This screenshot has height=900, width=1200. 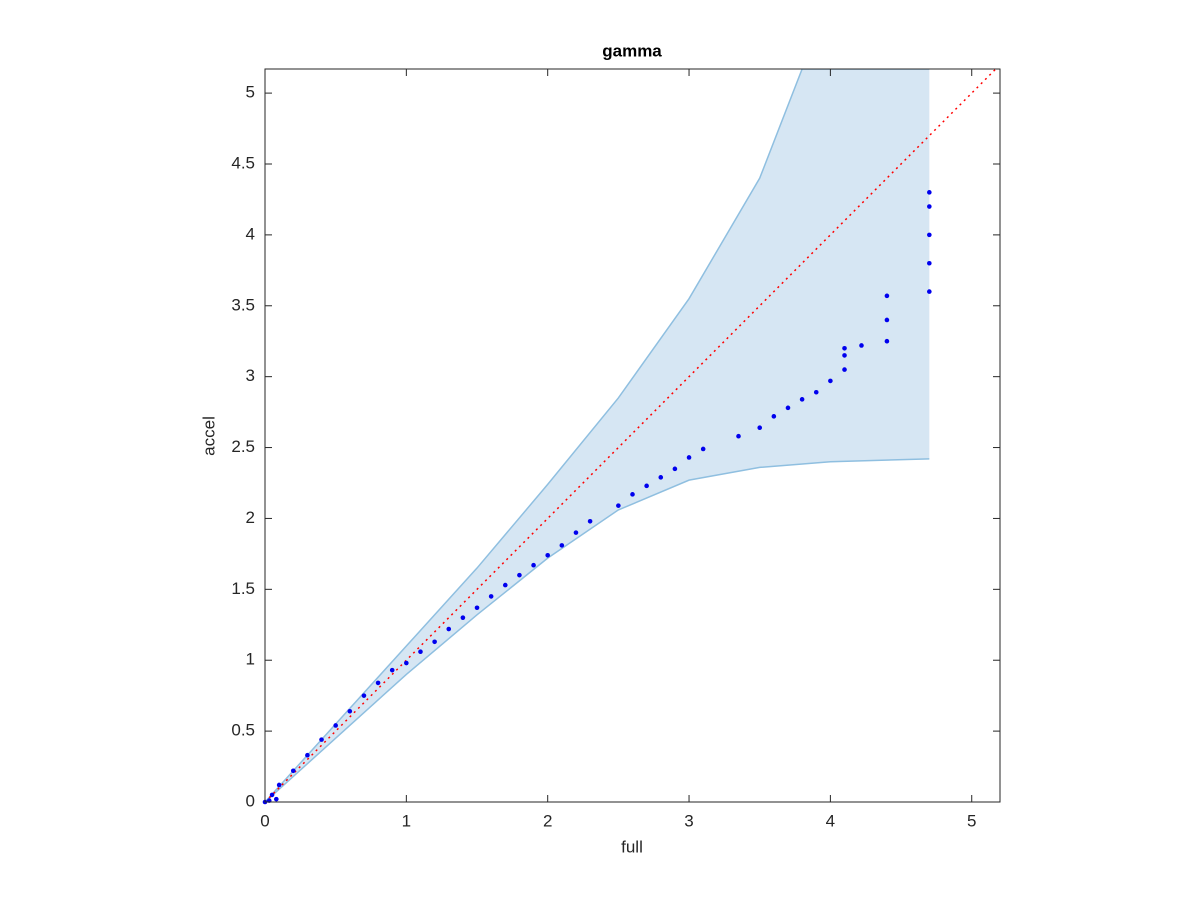 I want to click on chart-title: gamma, so click(x=632, y=50).